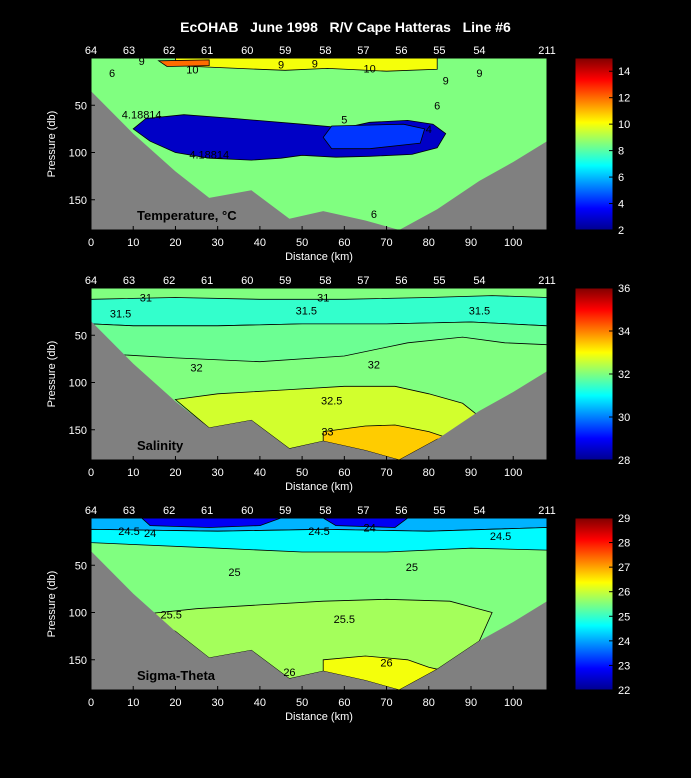  I want to click on temperature-ytick-label: 150, so click(78, 201).